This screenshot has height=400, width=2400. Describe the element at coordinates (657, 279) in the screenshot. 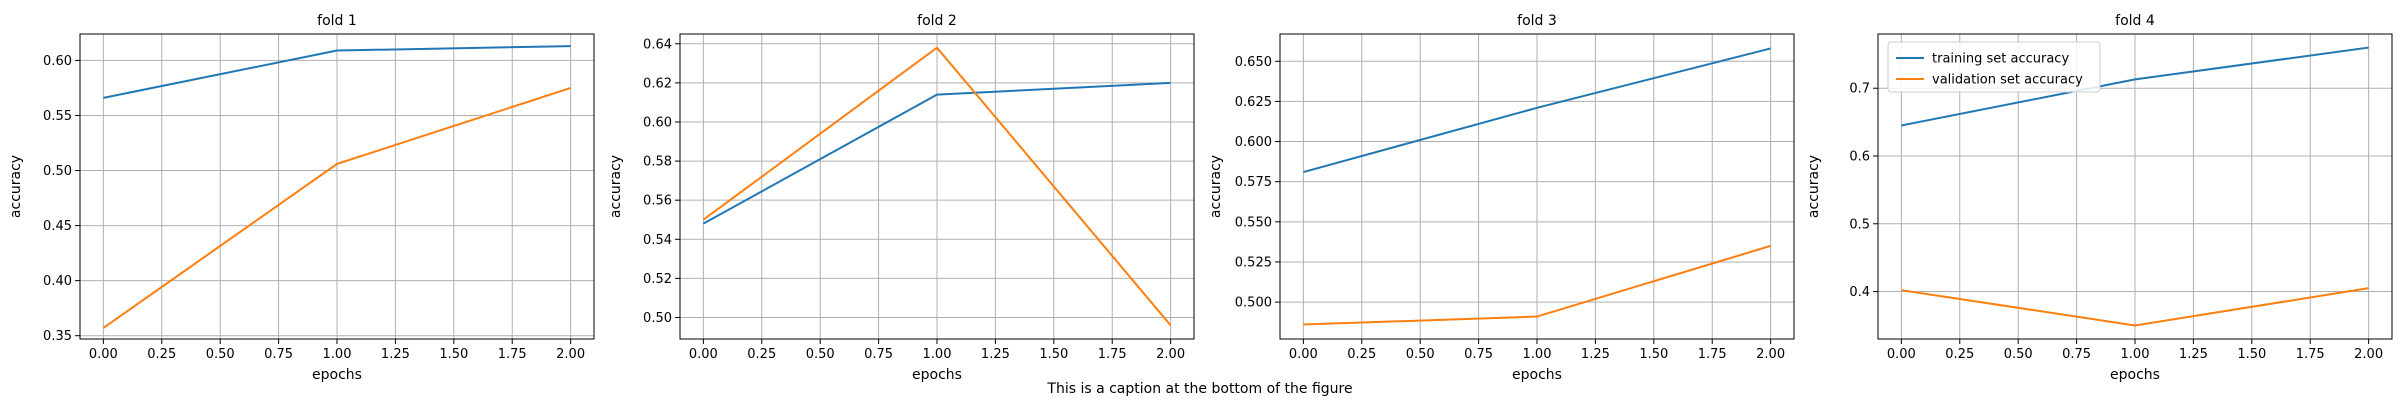

I see `y-tick-label: 0.52` at that location.